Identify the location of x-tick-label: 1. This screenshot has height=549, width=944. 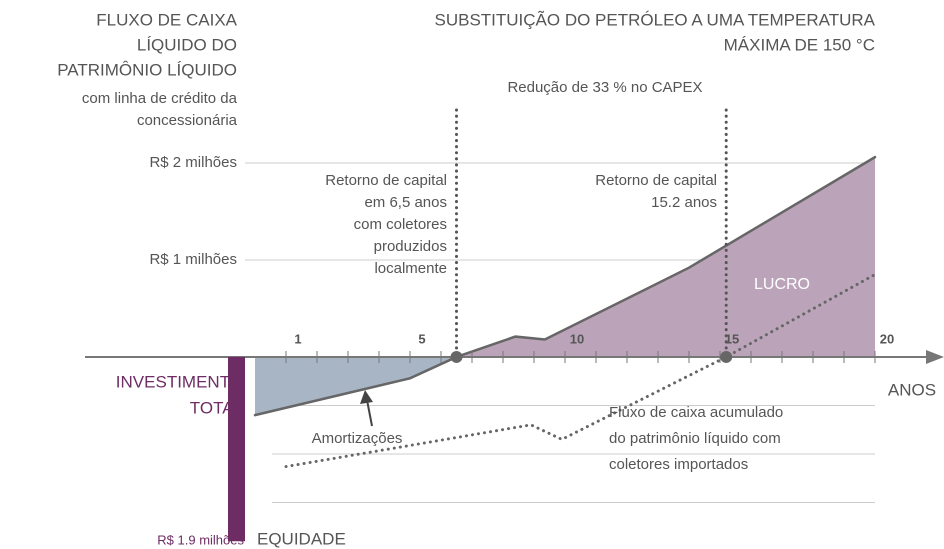
(297, 338).